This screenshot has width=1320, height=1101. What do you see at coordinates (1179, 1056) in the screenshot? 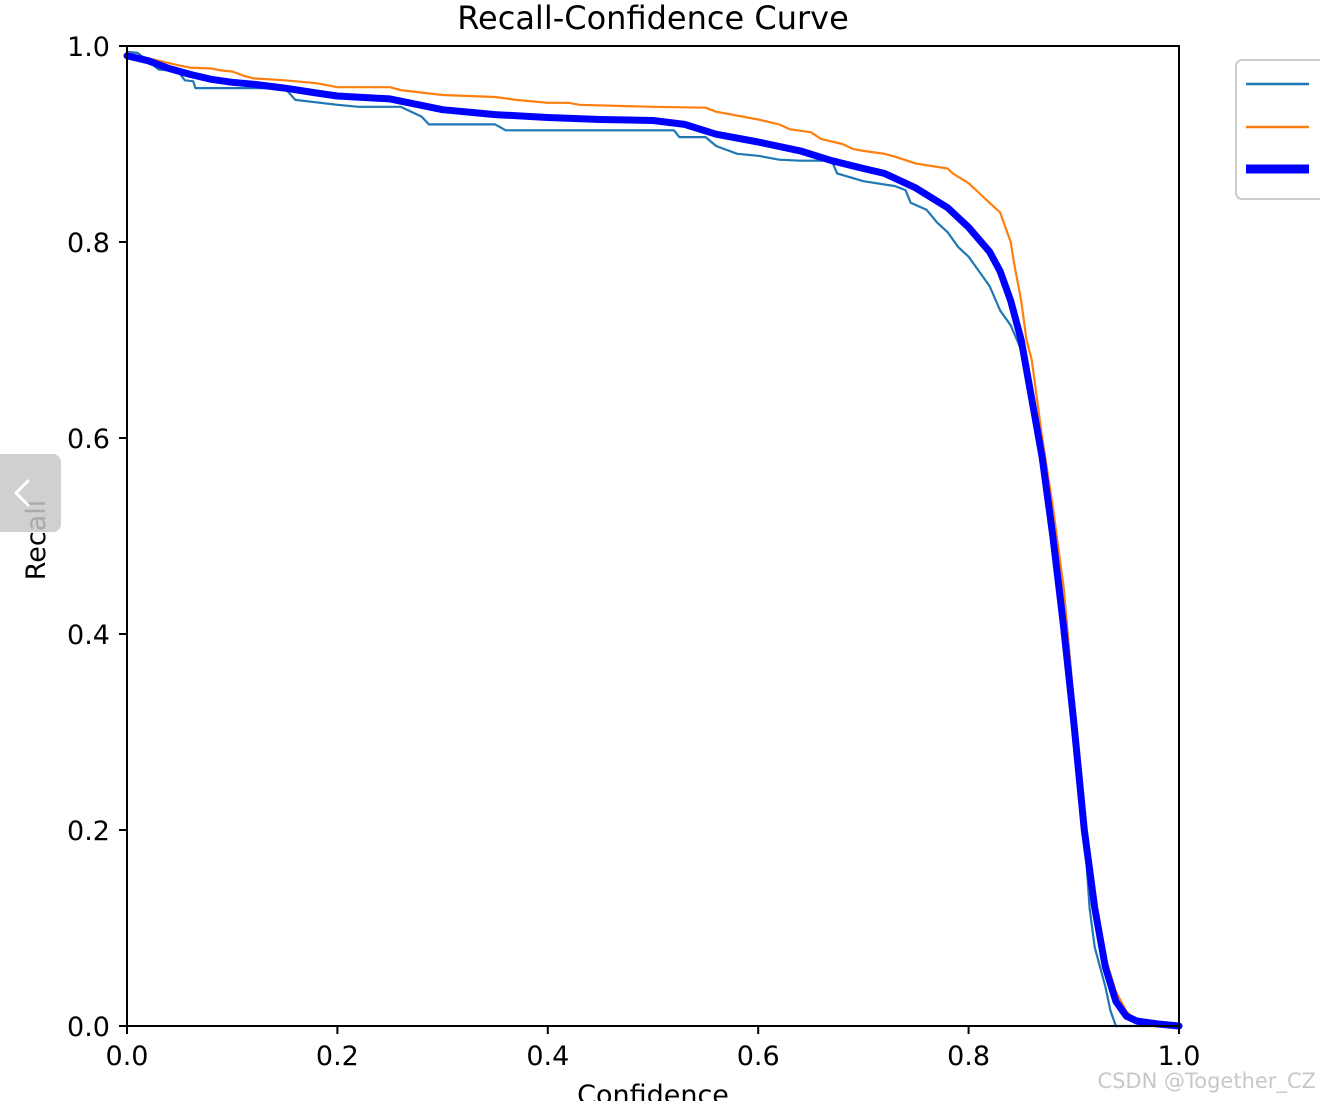
I see `x-tick-label: 1.0` at bounding box center [1179, 1056].